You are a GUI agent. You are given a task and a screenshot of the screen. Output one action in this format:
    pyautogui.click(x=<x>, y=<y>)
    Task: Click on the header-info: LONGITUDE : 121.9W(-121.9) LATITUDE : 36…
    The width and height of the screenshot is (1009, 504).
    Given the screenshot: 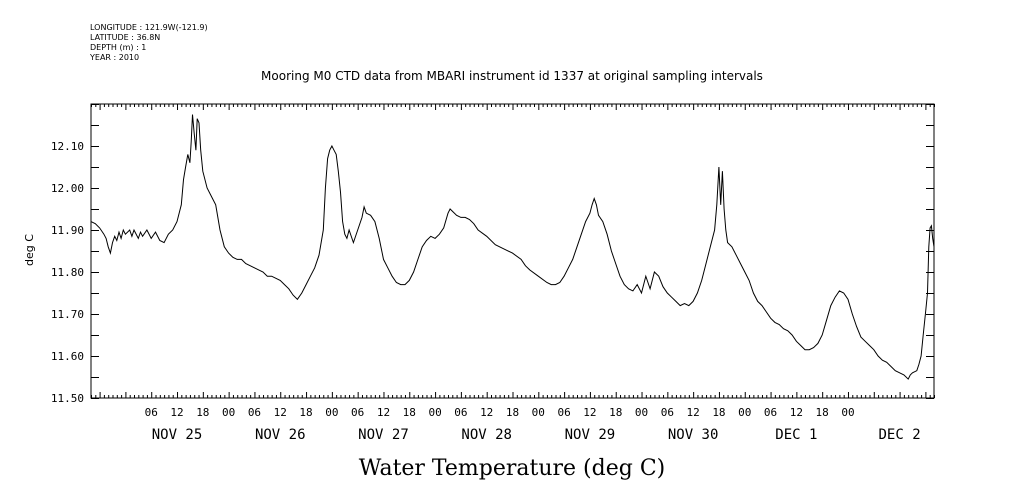 What is the action you would take?
    pyautogui.click(x=148, y=42)
    